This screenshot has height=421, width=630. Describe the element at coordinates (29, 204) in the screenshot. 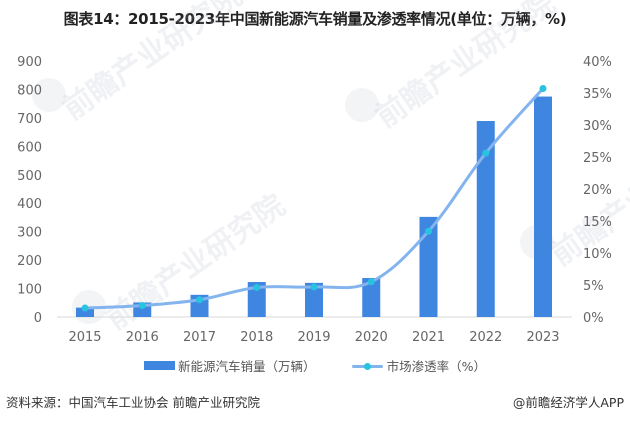

I see `left-tick-label: 400` at that location.